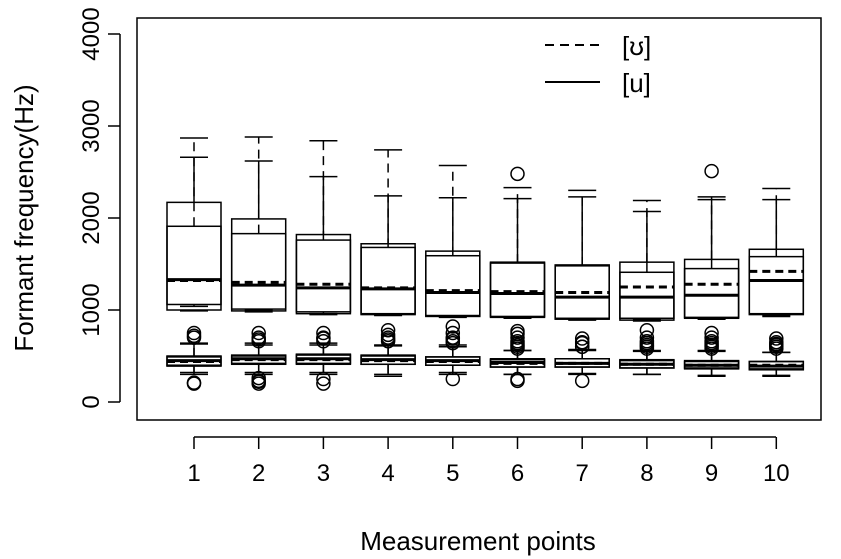 The height and width of the screenshot is (559, 841). I want to click on x-tick-label-0: 1, so click(193, 473).